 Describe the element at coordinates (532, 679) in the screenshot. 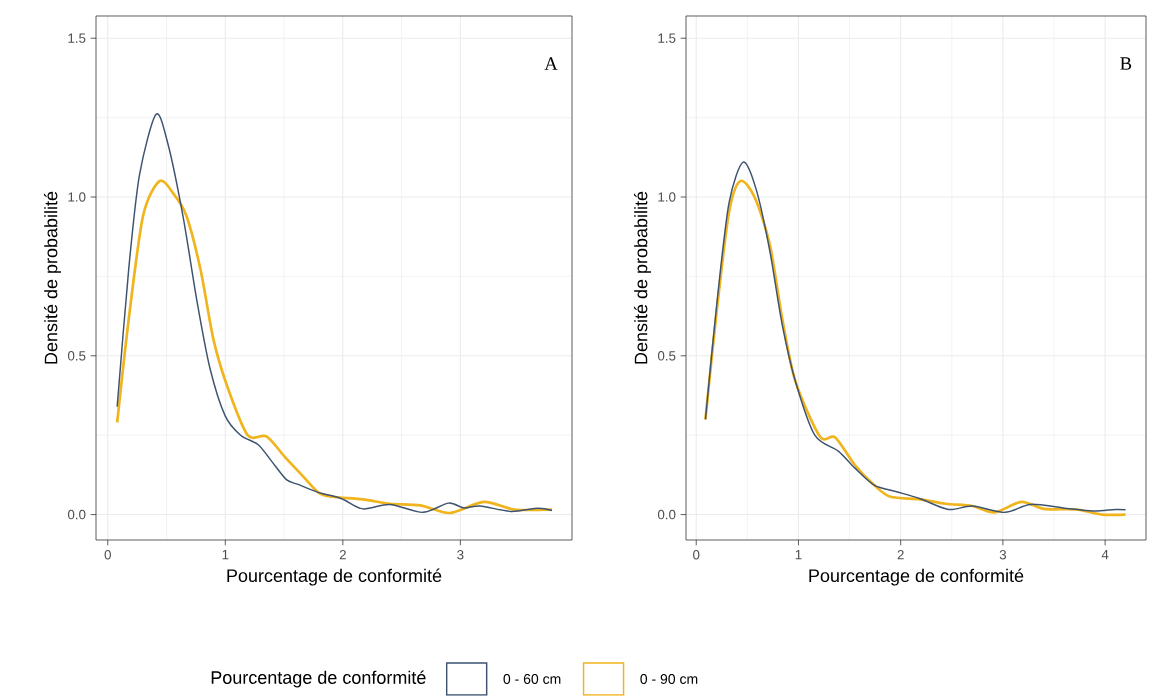

I see `legend-label: 0 - 60 cm` at that location.